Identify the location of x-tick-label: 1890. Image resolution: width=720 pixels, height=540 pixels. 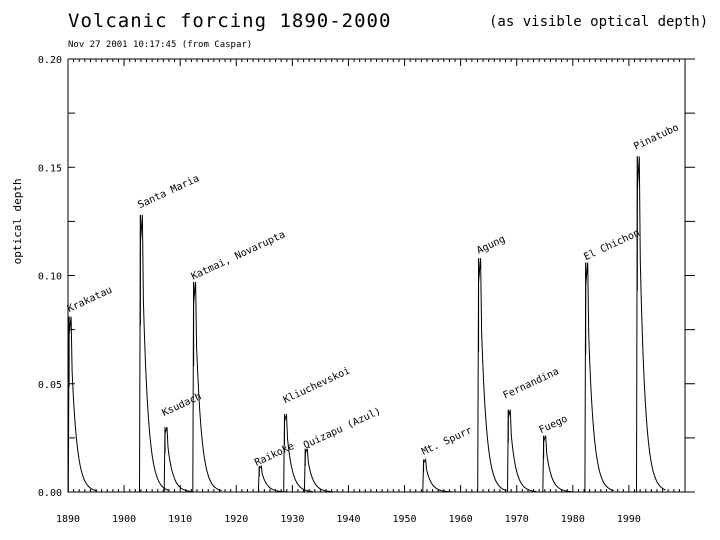
(68, 519).